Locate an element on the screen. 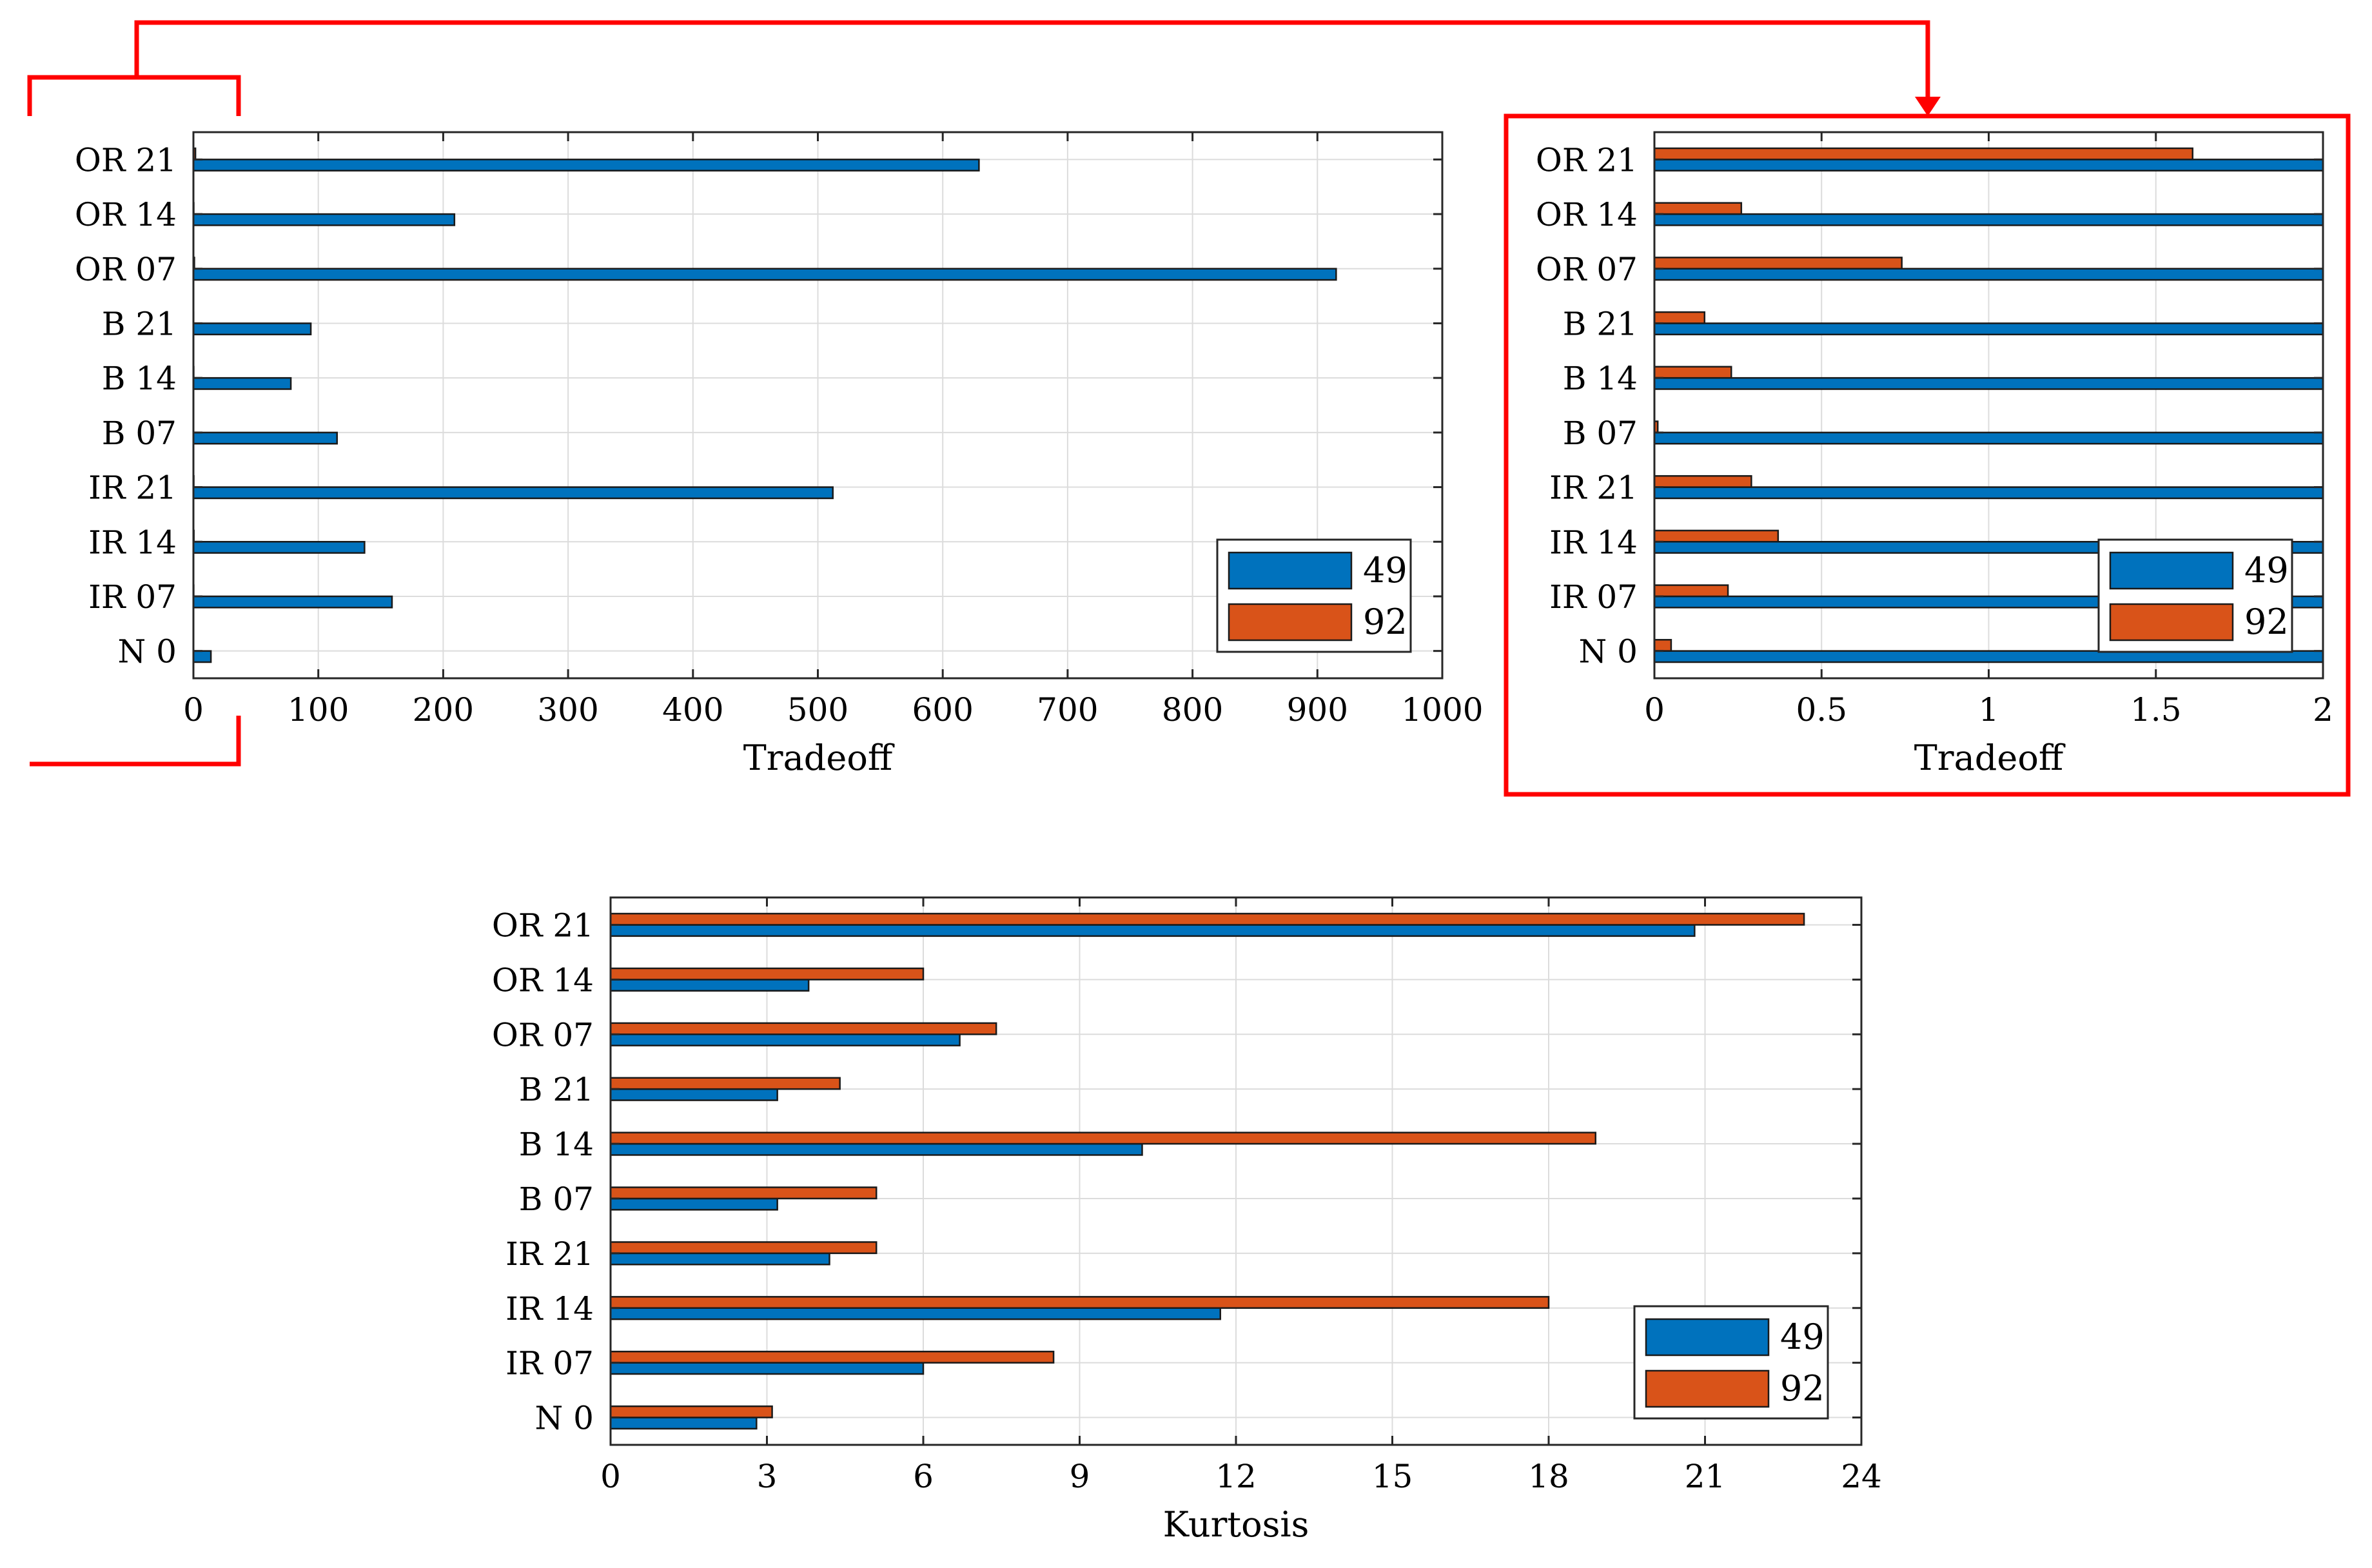  x-tick-label: 200 is located at coordinates (443, 710).